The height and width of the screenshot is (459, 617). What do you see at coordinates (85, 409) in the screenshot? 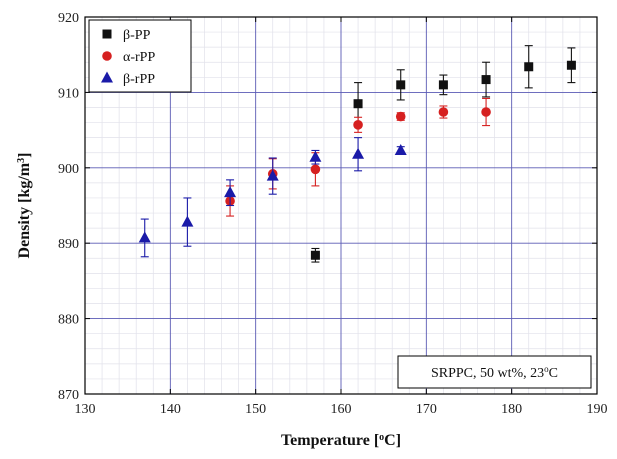
I see `x-tick-label: 130` at bounding box center [85, 409].